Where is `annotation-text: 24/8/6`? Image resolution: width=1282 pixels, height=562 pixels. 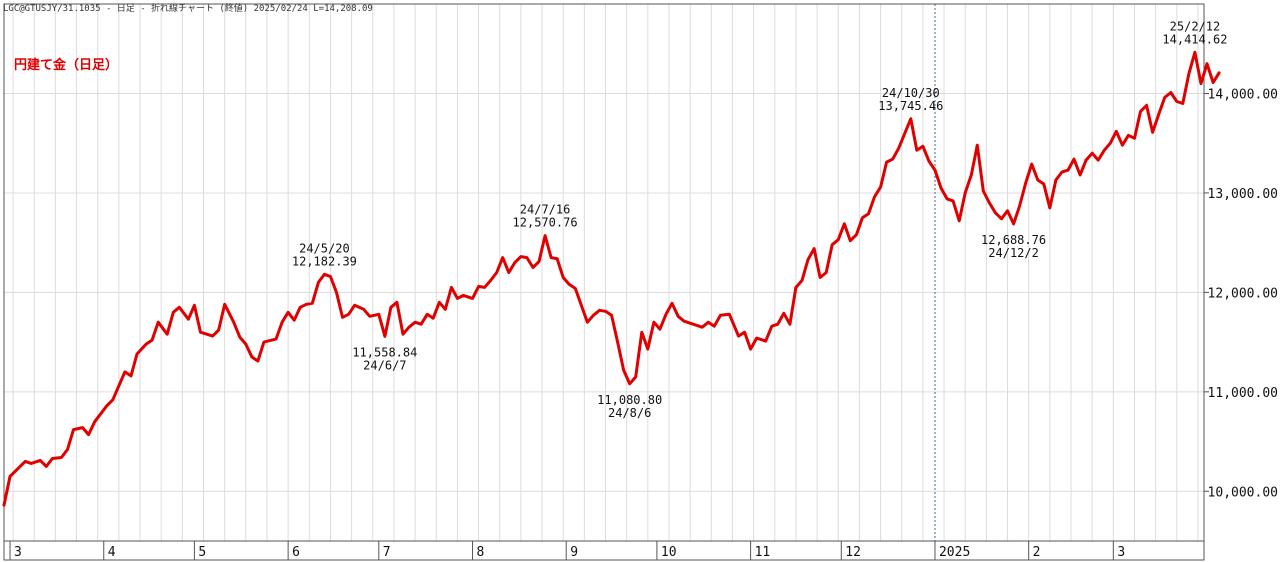 annotation-text: 24/8/6 is located at coordinates (629, 413).